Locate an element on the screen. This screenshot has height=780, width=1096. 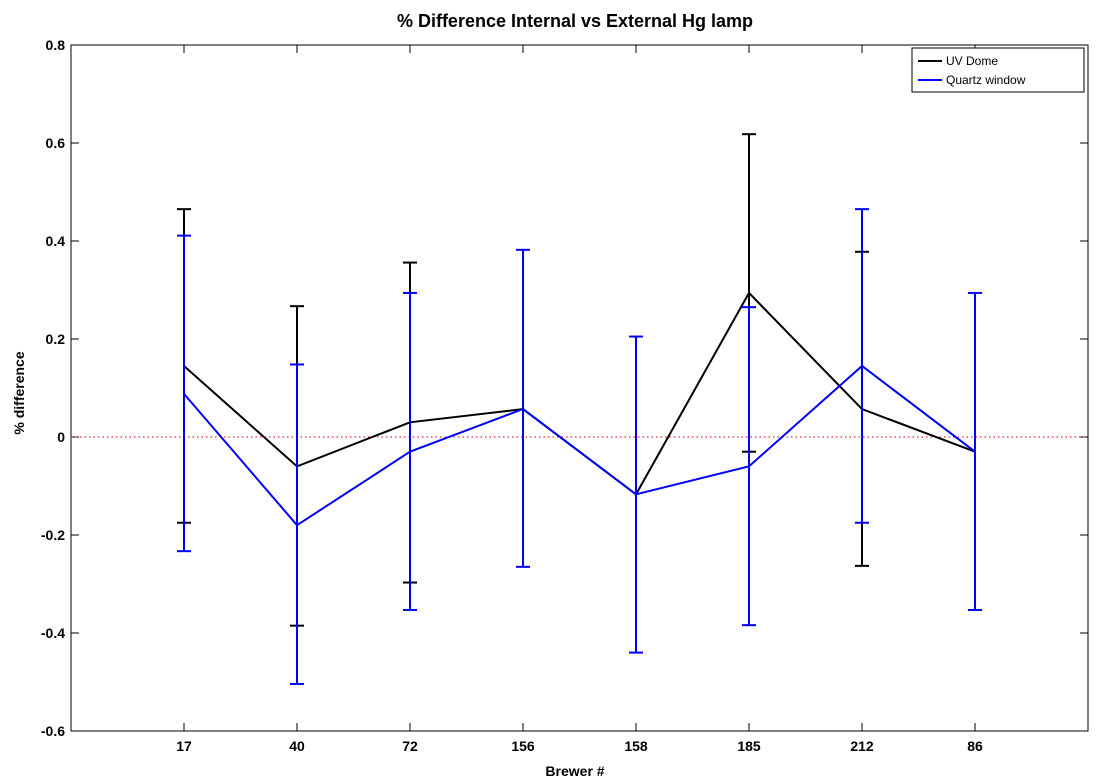
x-tick-label: 158 is located at coordinates (636, 746).